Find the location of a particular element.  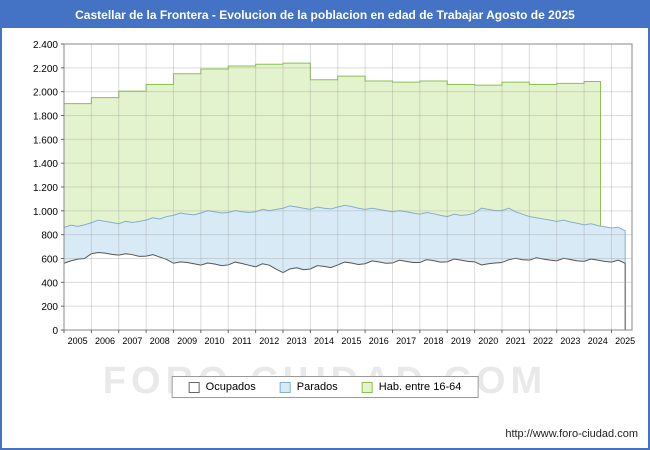

legend-label-parados: Parados is located at coordinates (317, 387).